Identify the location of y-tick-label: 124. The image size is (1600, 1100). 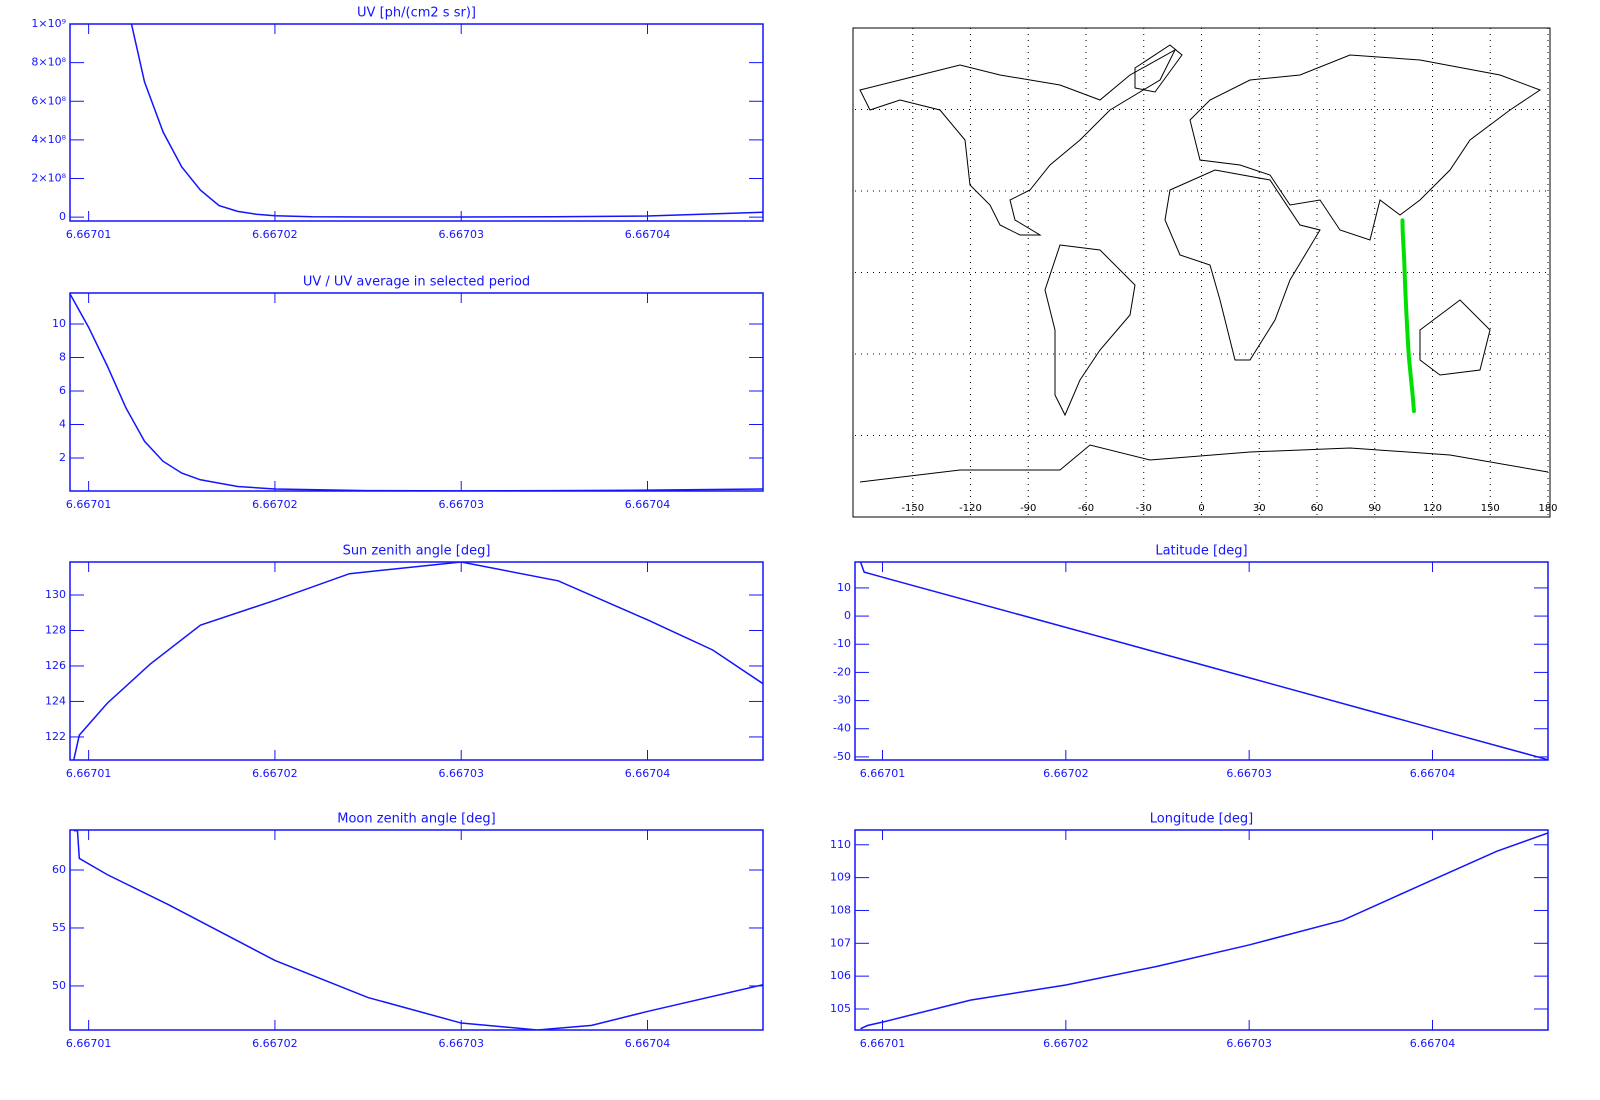
(55, 700).